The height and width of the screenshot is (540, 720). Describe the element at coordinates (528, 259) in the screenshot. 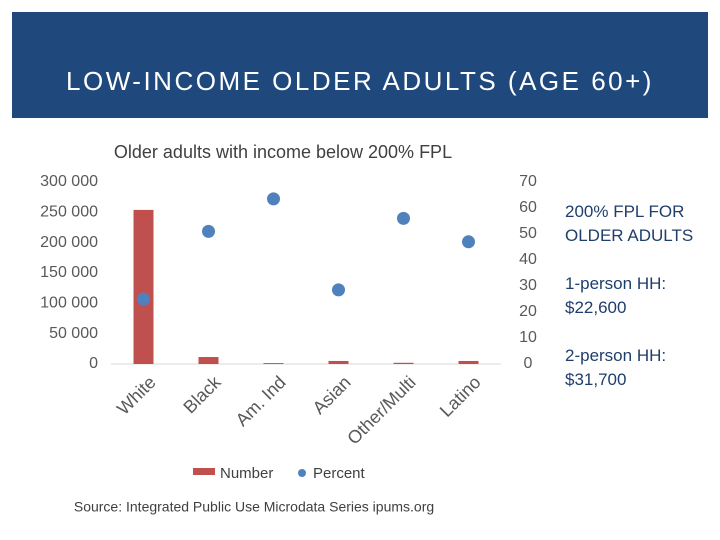

I see `y2-tick-label: 40` at that location.